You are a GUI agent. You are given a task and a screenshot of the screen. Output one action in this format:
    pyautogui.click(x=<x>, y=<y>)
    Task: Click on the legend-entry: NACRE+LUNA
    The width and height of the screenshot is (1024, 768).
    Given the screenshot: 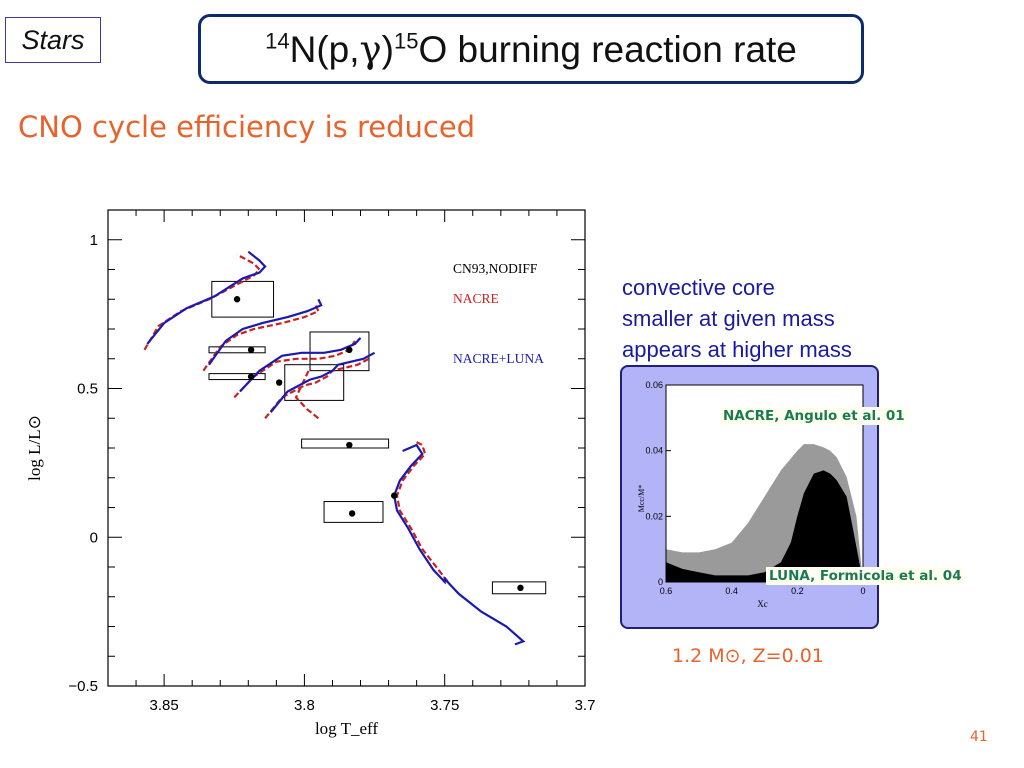 What is the action you would take?
    pyautogui.click(x=498, y=358)
    